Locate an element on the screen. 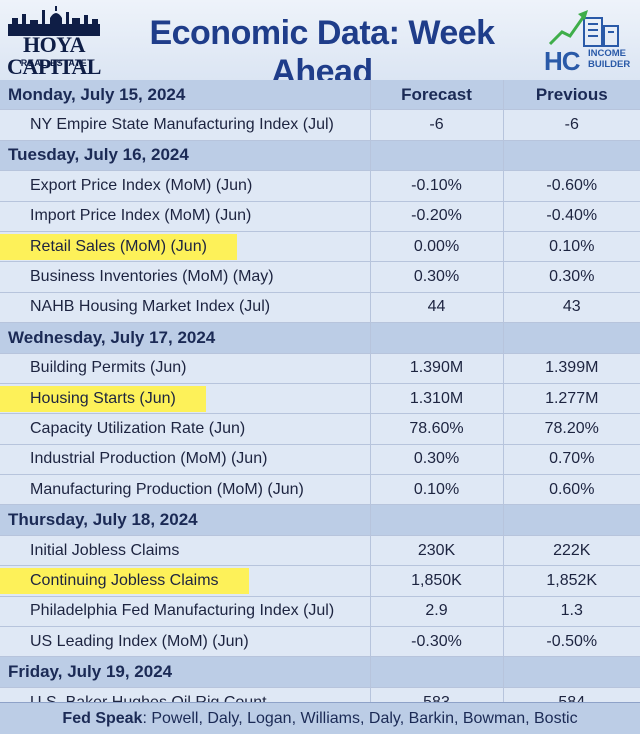 The height and width of the screenshot is (734, 640). forecast-value: 2.9 is located at coordinates (436, 612).